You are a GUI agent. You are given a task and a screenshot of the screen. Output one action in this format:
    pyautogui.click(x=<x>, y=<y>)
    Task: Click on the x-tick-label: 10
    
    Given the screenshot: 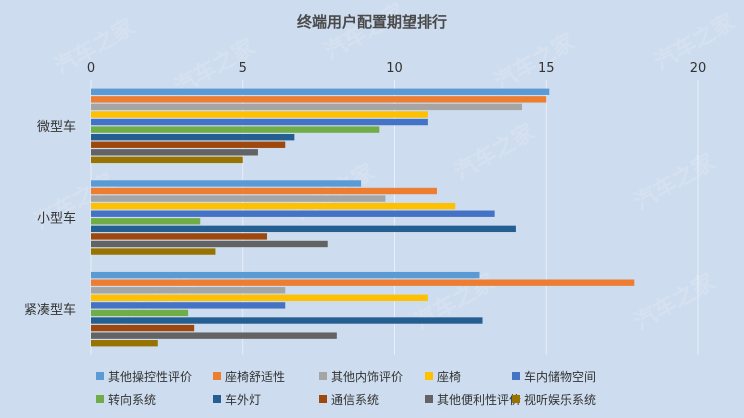 What is the action you would take?
    pyautogui.click(x=394, y=68)
    